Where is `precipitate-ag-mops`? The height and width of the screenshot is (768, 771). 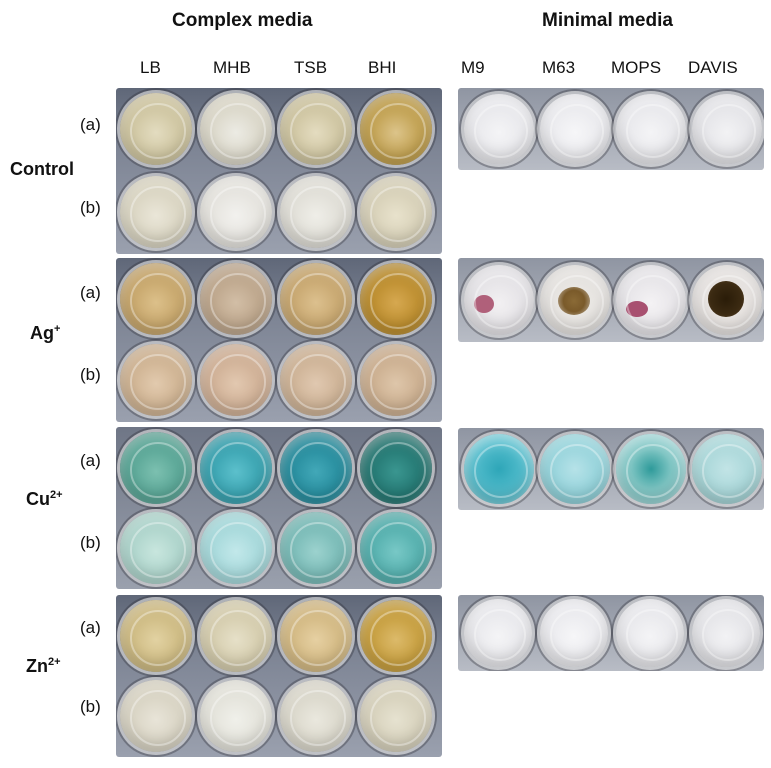 precipitate-ag-mops is located at coordinates (637, 309).